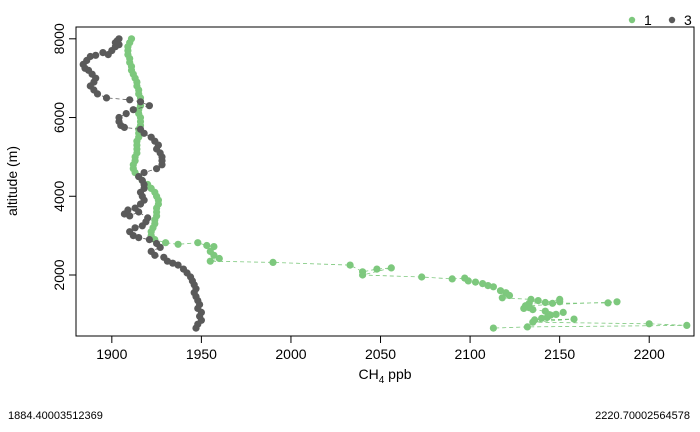 Image resolution: width=700 pixels, height=432 pixels. What do you see at coordinates (59, 274) in the screenshot?
I see `y-tick-label: 2000` at bounding box center [59, 274].